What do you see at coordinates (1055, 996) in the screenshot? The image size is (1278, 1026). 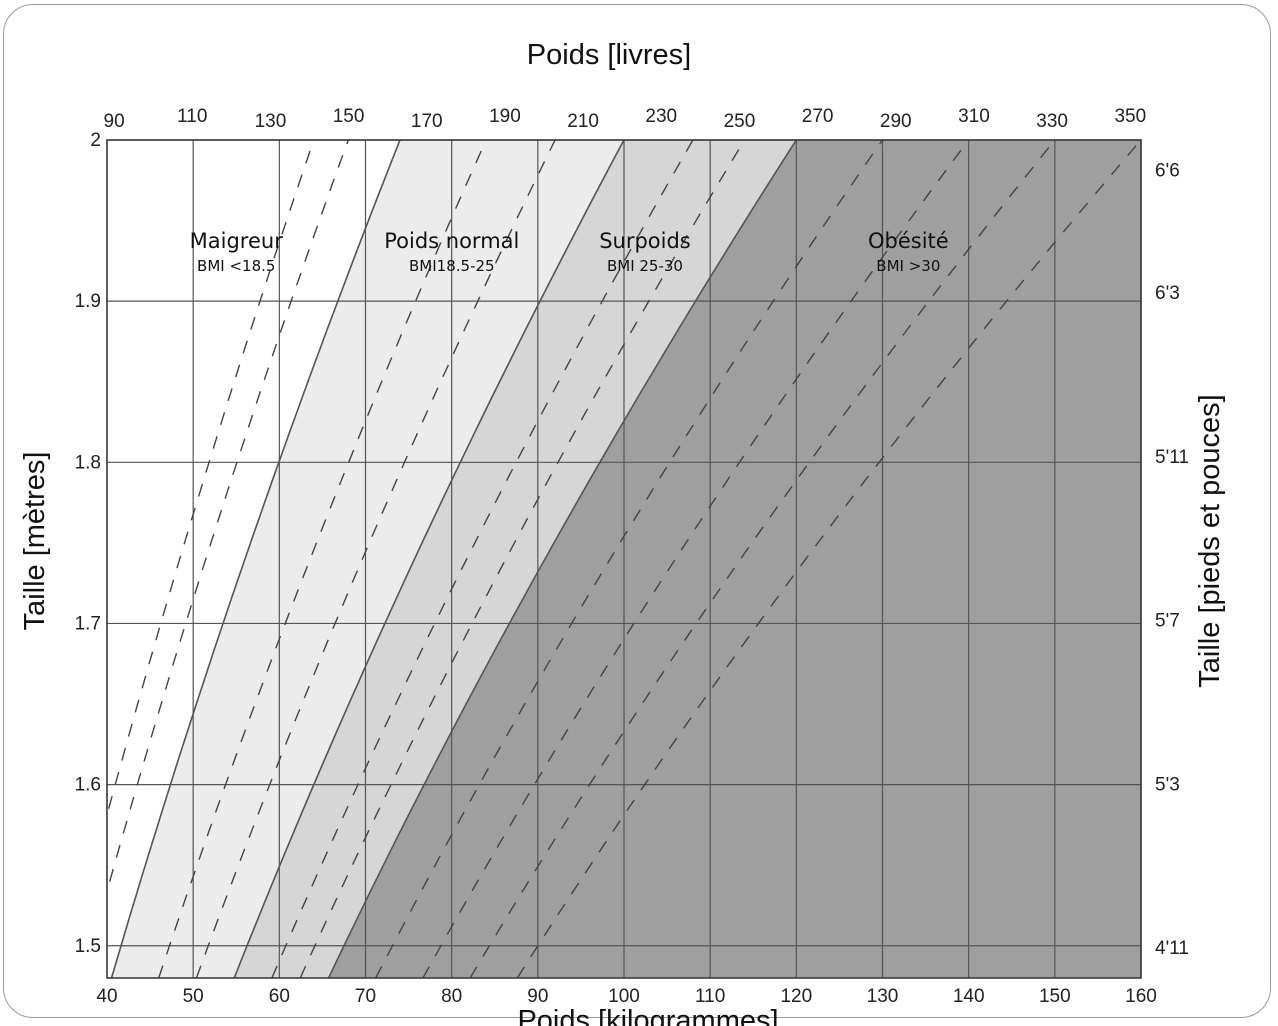 I see `x-tick-label-11: 150` at bounding box center [1055, 996].